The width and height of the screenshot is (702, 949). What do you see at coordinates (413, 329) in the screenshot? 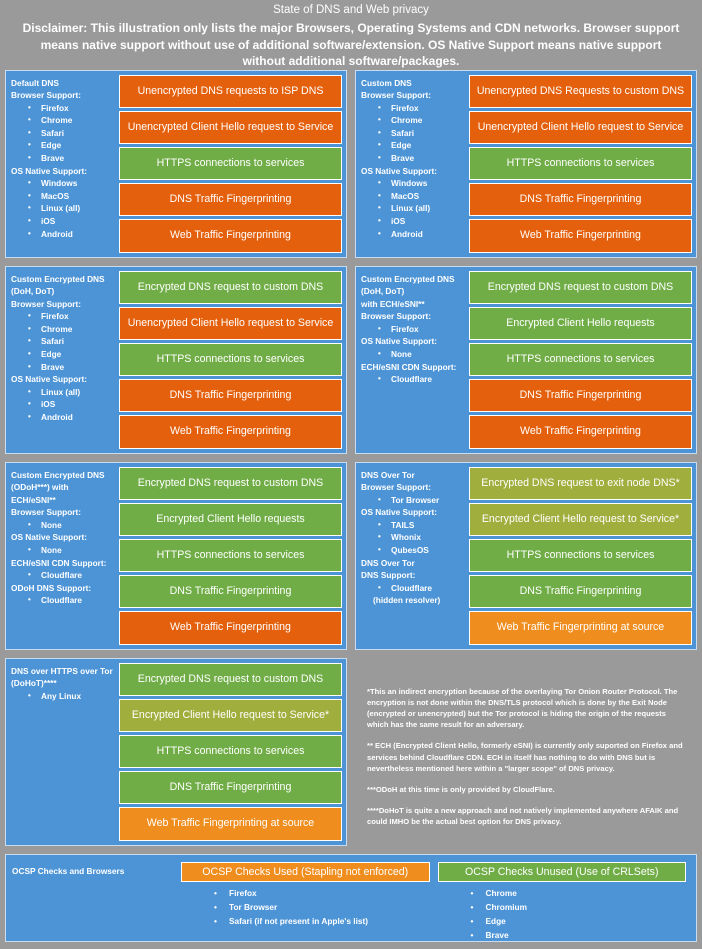
I see `support-item-list: Firefox` at bounding box center [413, 329].